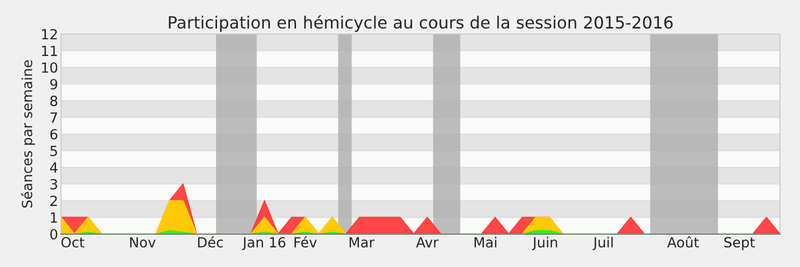 The height and width of the screenshot is (267, 800). Describe the element at coordinates (54, 101) in the screenshot. I see `y-tick-label: 8` at that location.